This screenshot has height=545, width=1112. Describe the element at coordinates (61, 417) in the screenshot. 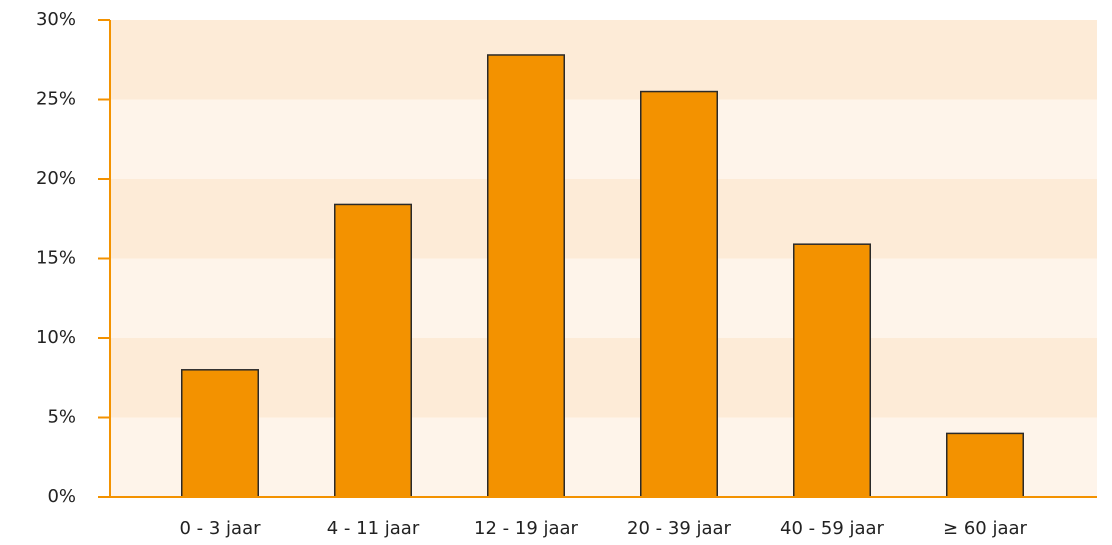

I see `y-tick-label: 5%` at that location.